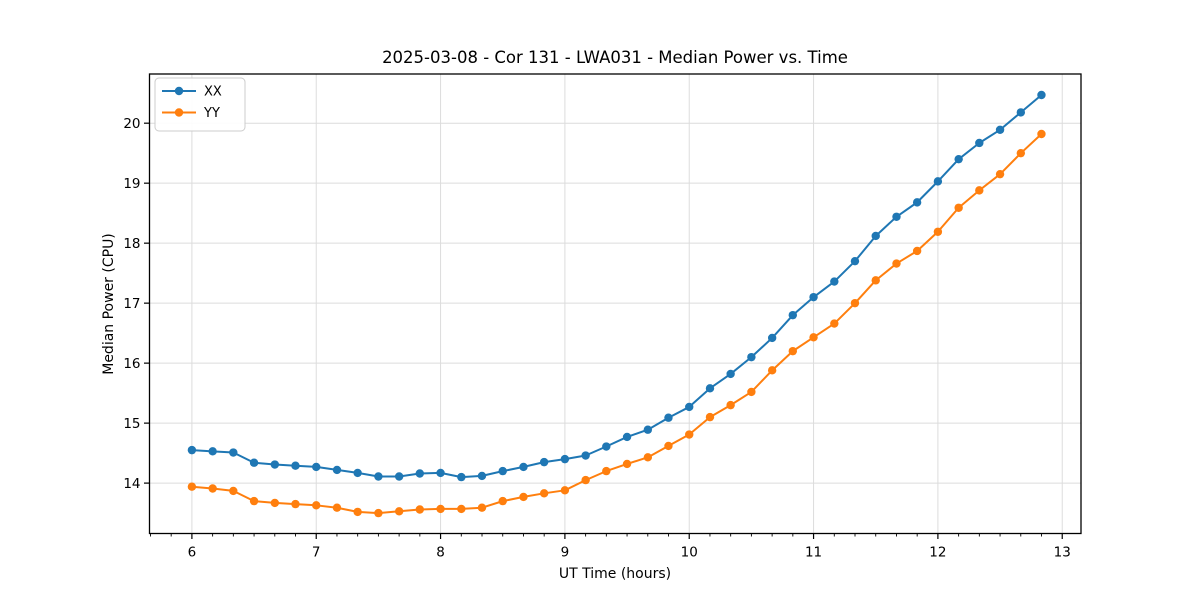 This screenshot has width=1200, height=600. What do you see at coordinates (131, 304) in the screenshot?
I see `y-tick-label: 17` at bounding box center [131, 304].